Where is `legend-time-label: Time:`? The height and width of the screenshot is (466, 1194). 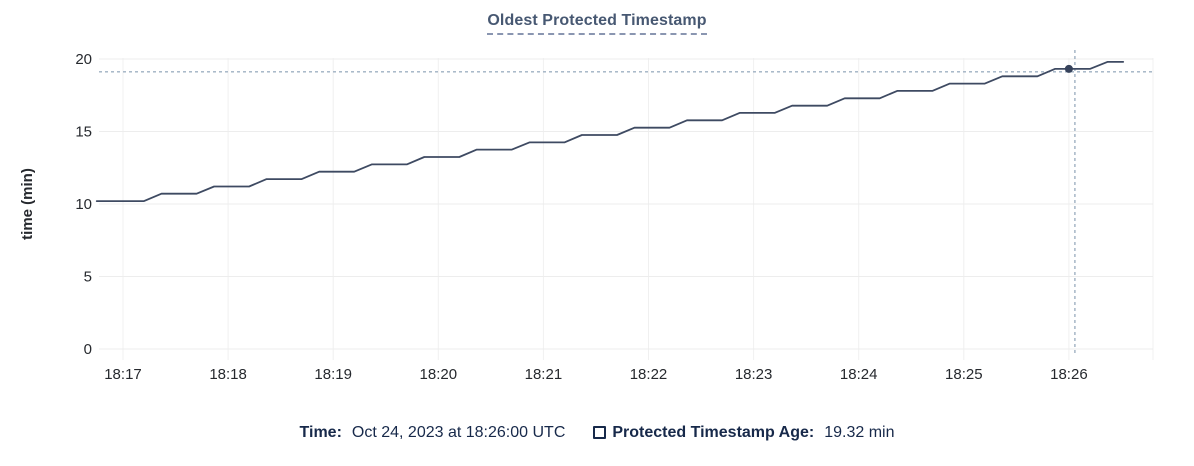 legend-time-label: Time: is located at coordinates (320, 432).